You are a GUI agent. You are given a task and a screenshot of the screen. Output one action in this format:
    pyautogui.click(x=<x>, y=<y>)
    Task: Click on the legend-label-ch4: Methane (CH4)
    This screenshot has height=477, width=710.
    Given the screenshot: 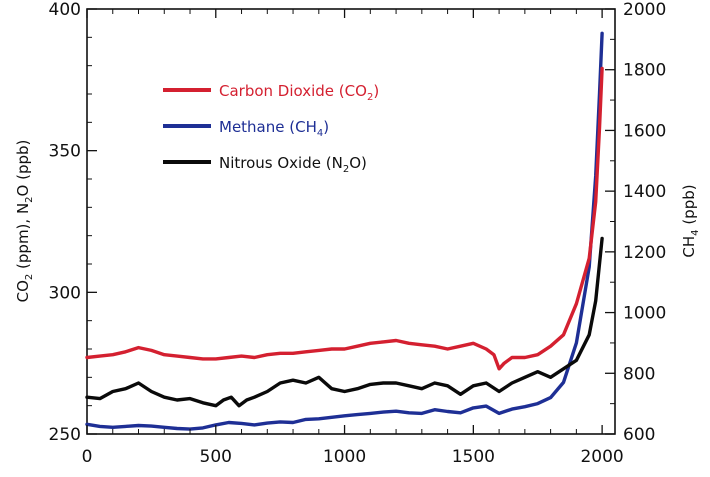 What is the action you would take?
    pyautogui.click(x=274, y=128)
    